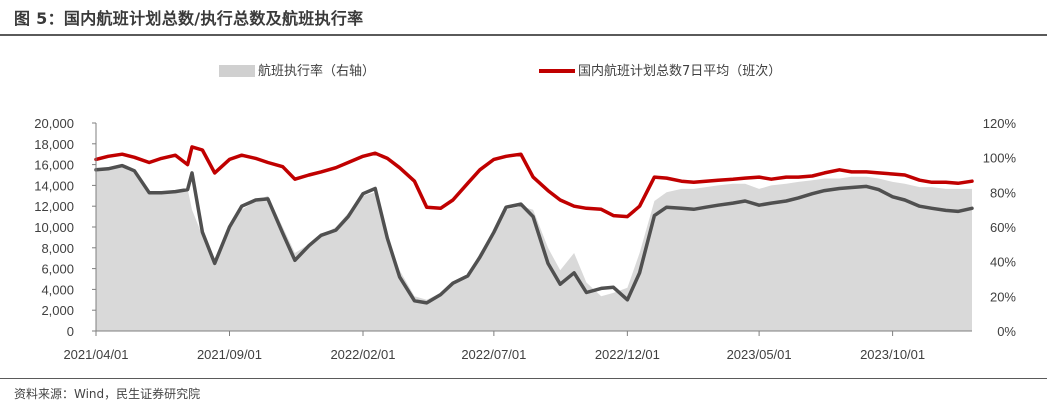 The image size is (1047, 405). What do you see at coordinates (54, 185) in the screenshot?
I see `y-left-tick-label: 14,000` at bounding box center [54, 185].